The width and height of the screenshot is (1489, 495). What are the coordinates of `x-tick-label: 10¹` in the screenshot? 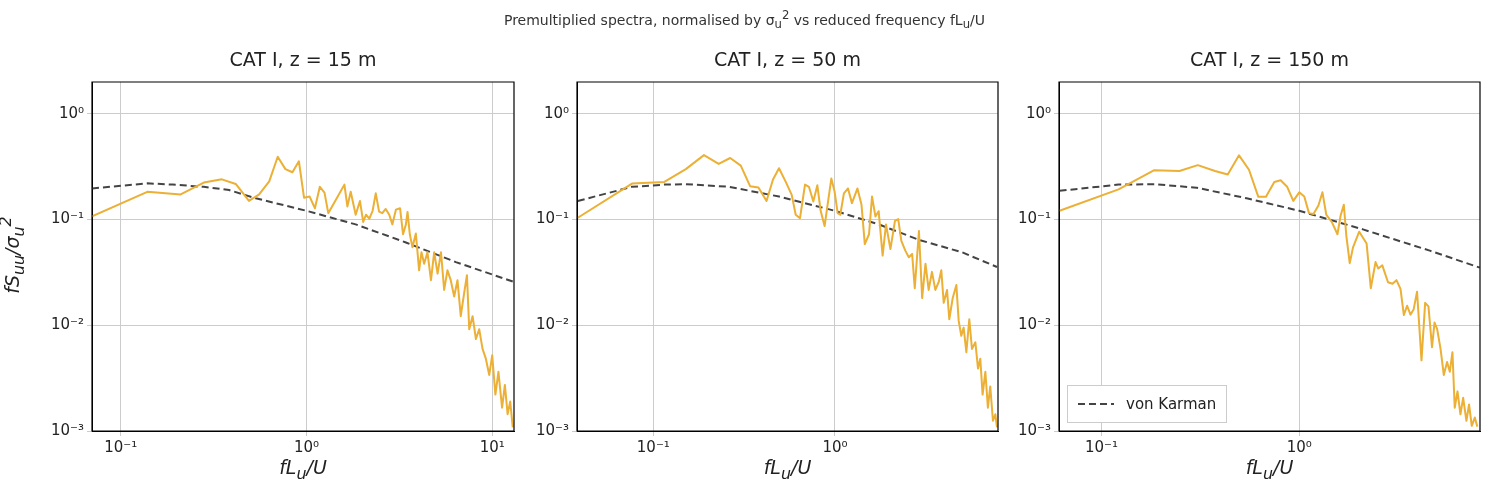 It's located at (492, 446).